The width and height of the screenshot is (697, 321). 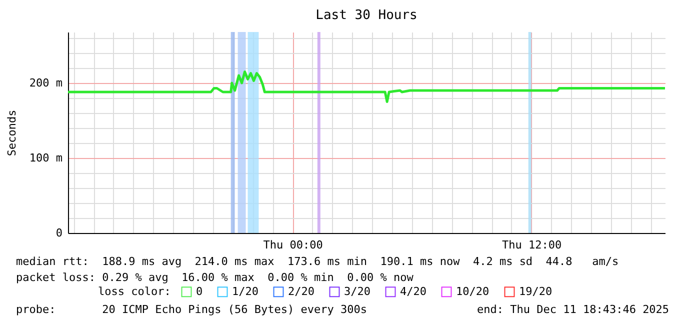 What do you see at coordinates (215, 277) in the screenshot?
I see `text: packet loss: 0.29 % avg 16.00 % max 0.00 % min 0.00 % now` at bounding box center [215, 277].